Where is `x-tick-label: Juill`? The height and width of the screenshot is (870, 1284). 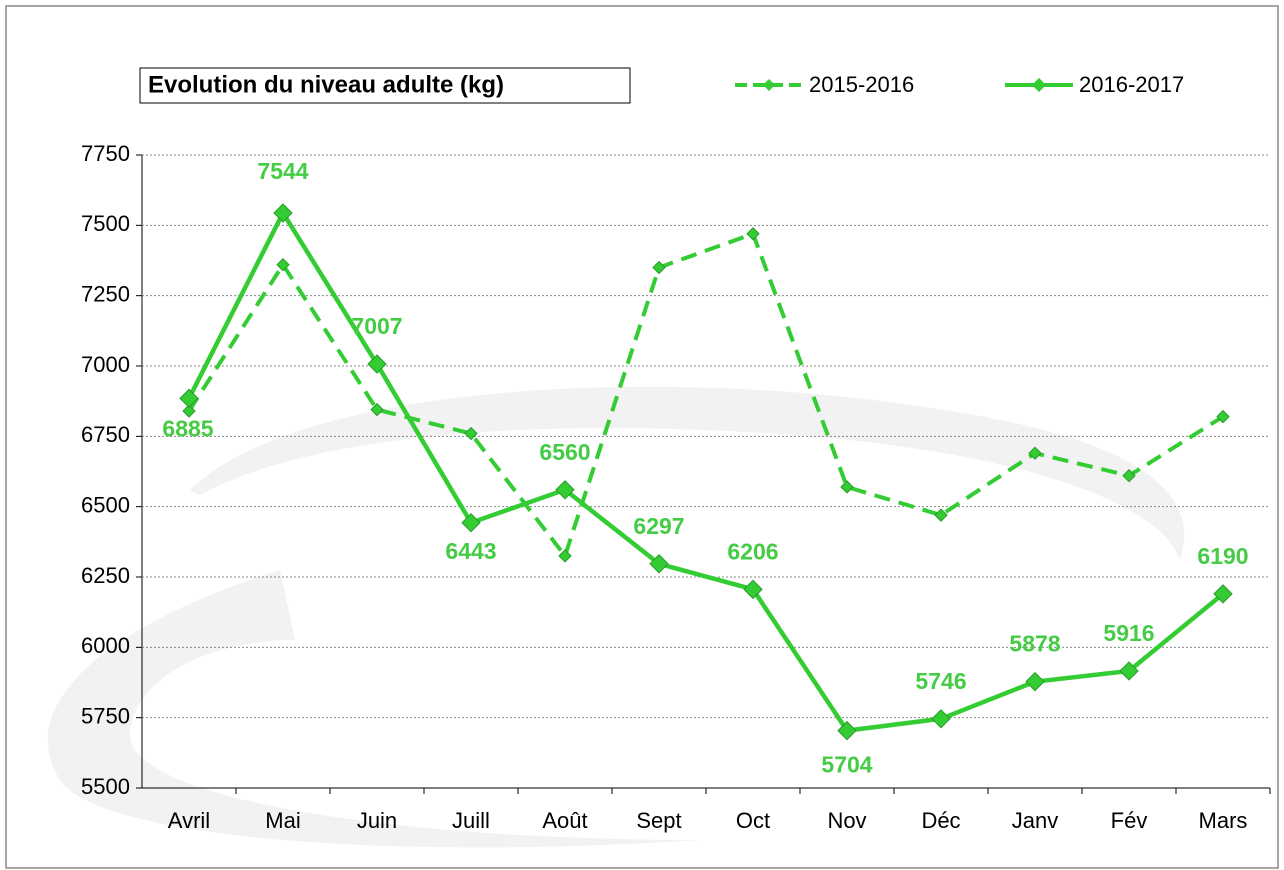
x-tick-label: Juill is located at coordinates (471, 820).